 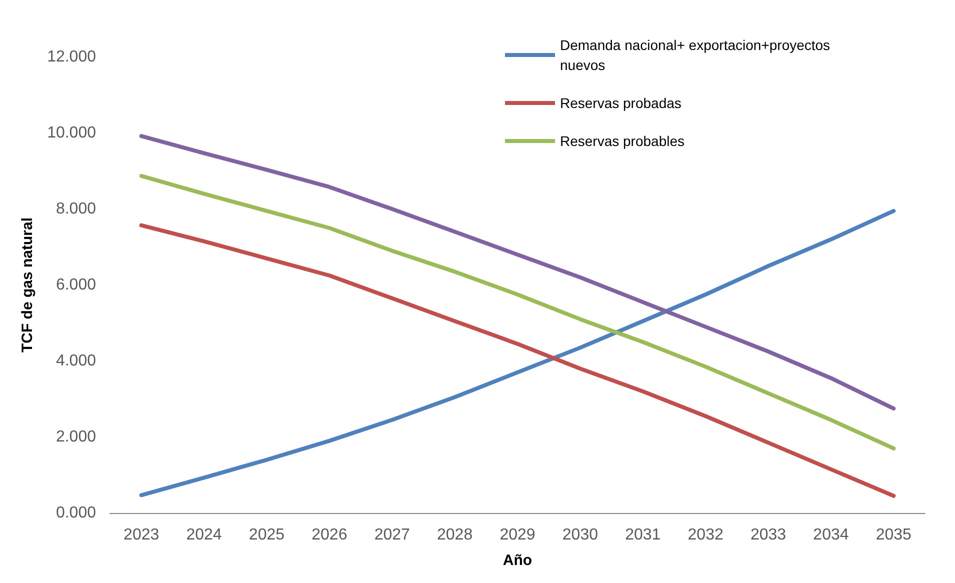 I want to click on x-tick-label: 2025, so click(x=266, y=535).